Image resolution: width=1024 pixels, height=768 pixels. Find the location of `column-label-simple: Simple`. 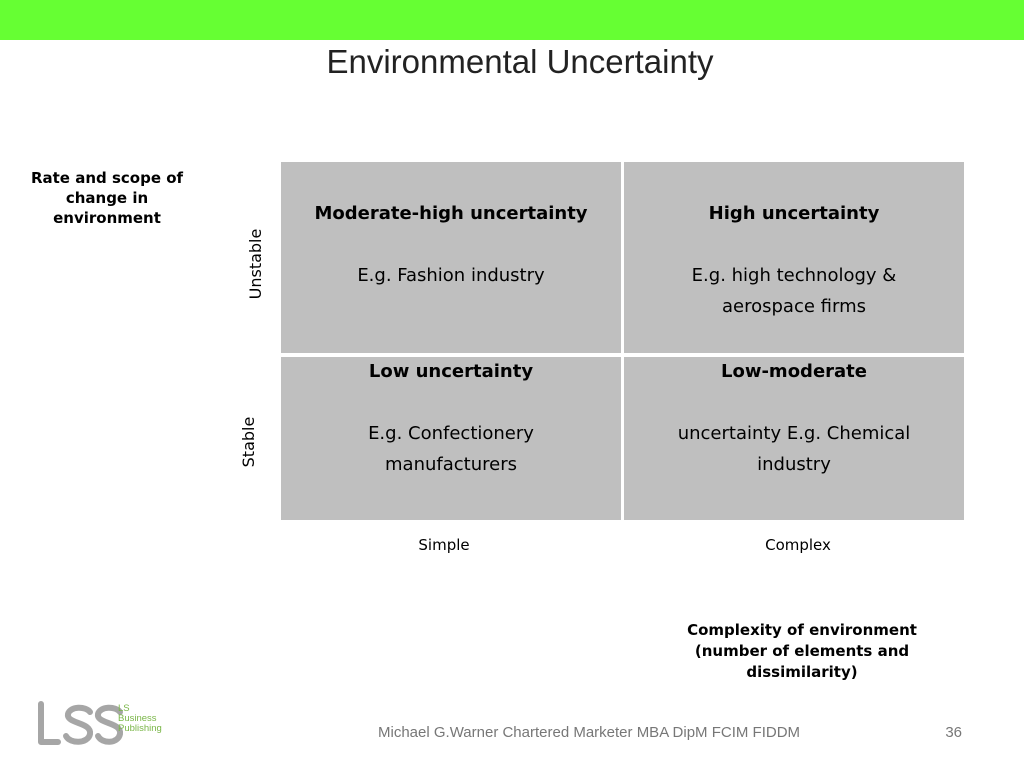

column-label-simple: Simple is located at coordinates (444, 545).